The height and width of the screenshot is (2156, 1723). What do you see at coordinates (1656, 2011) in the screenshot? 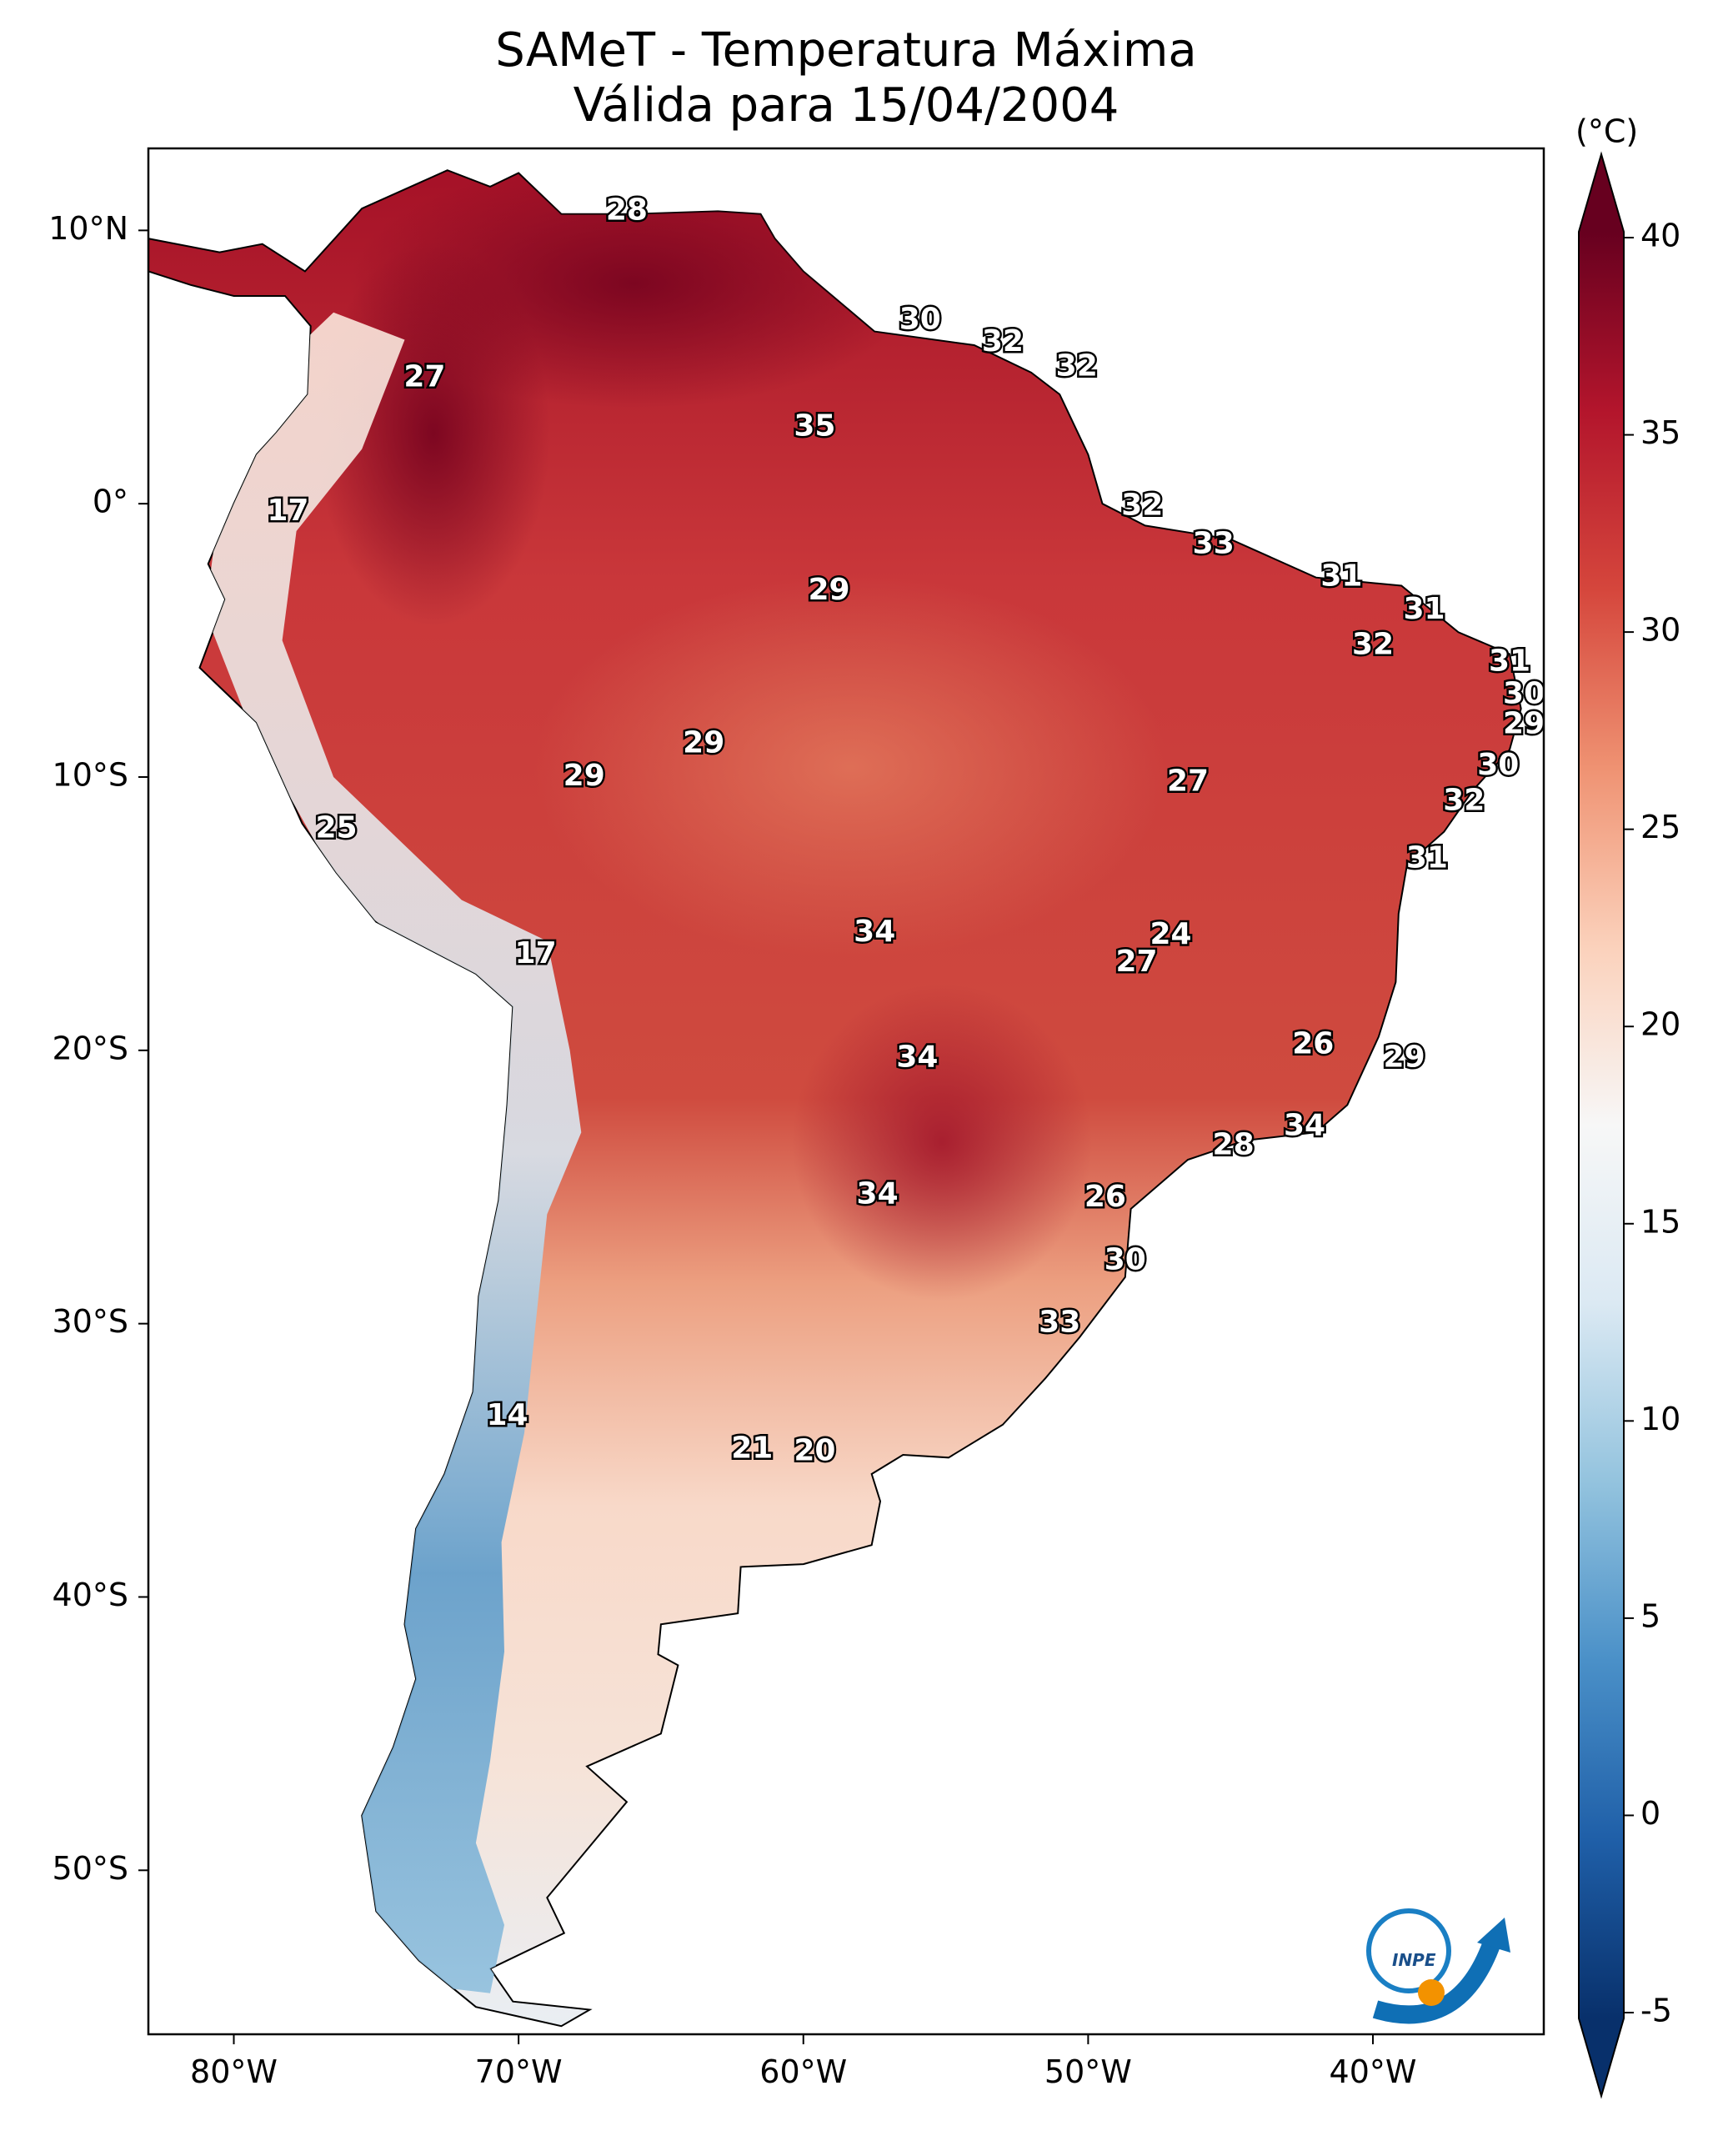
I see `colorbar-tick-label: -5` at bounding box center [1656, 2011].